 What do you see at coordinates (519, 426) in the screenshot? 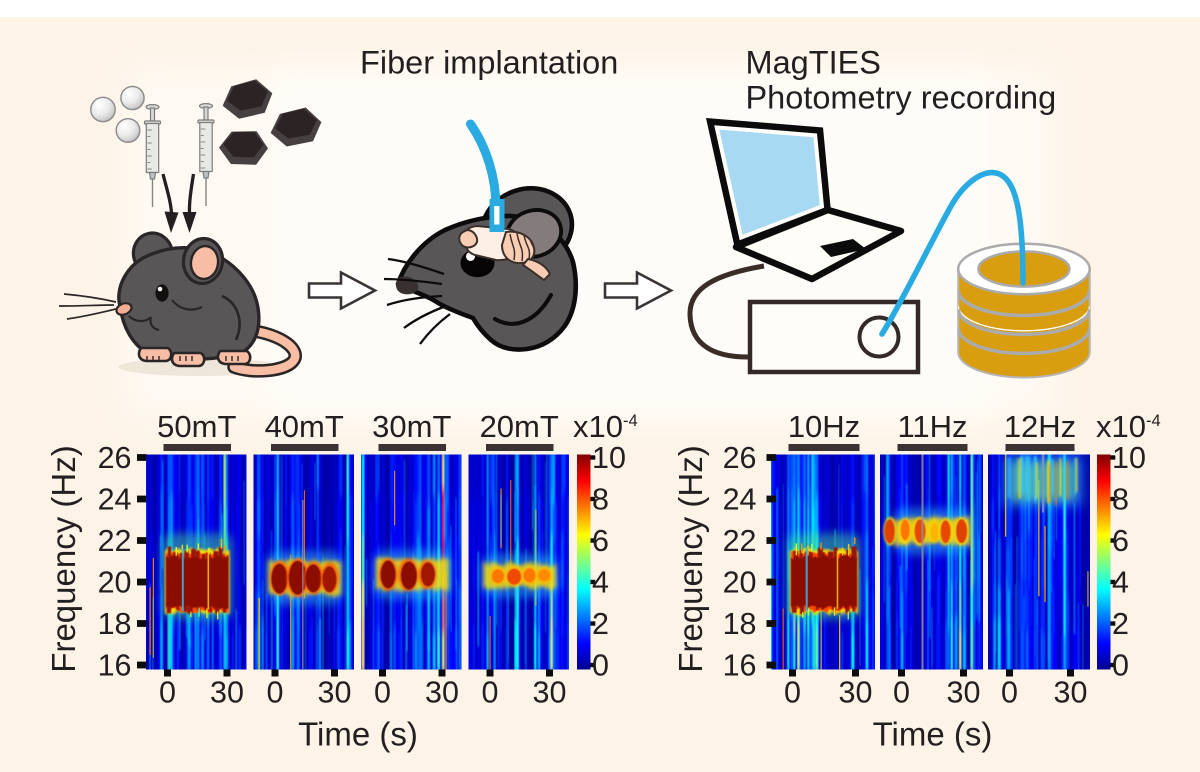
I see `svg-text: 20mT` at bounding box center [519, 426].